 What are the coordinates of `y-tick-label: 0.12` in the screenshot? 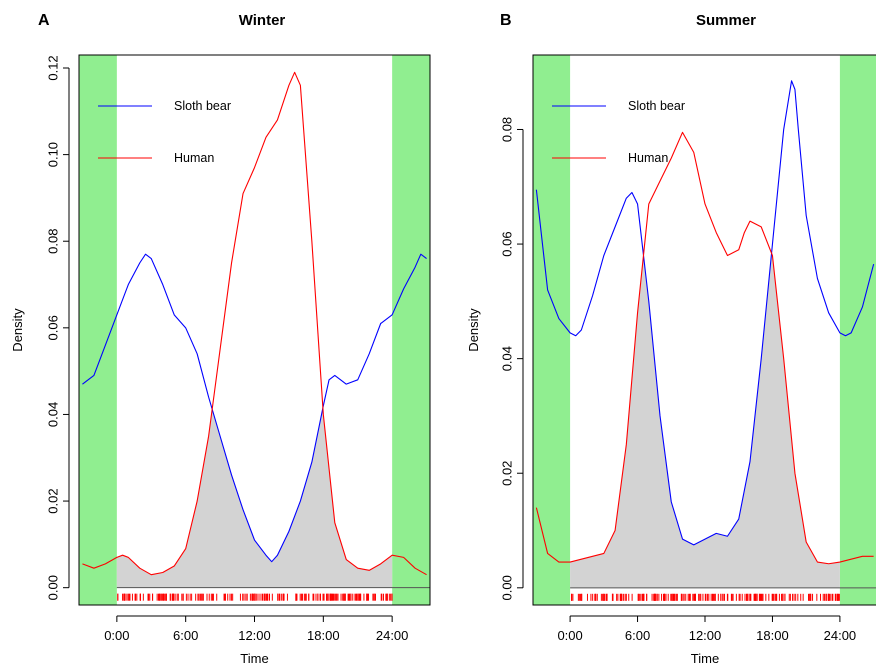 It's located at (52, 67).